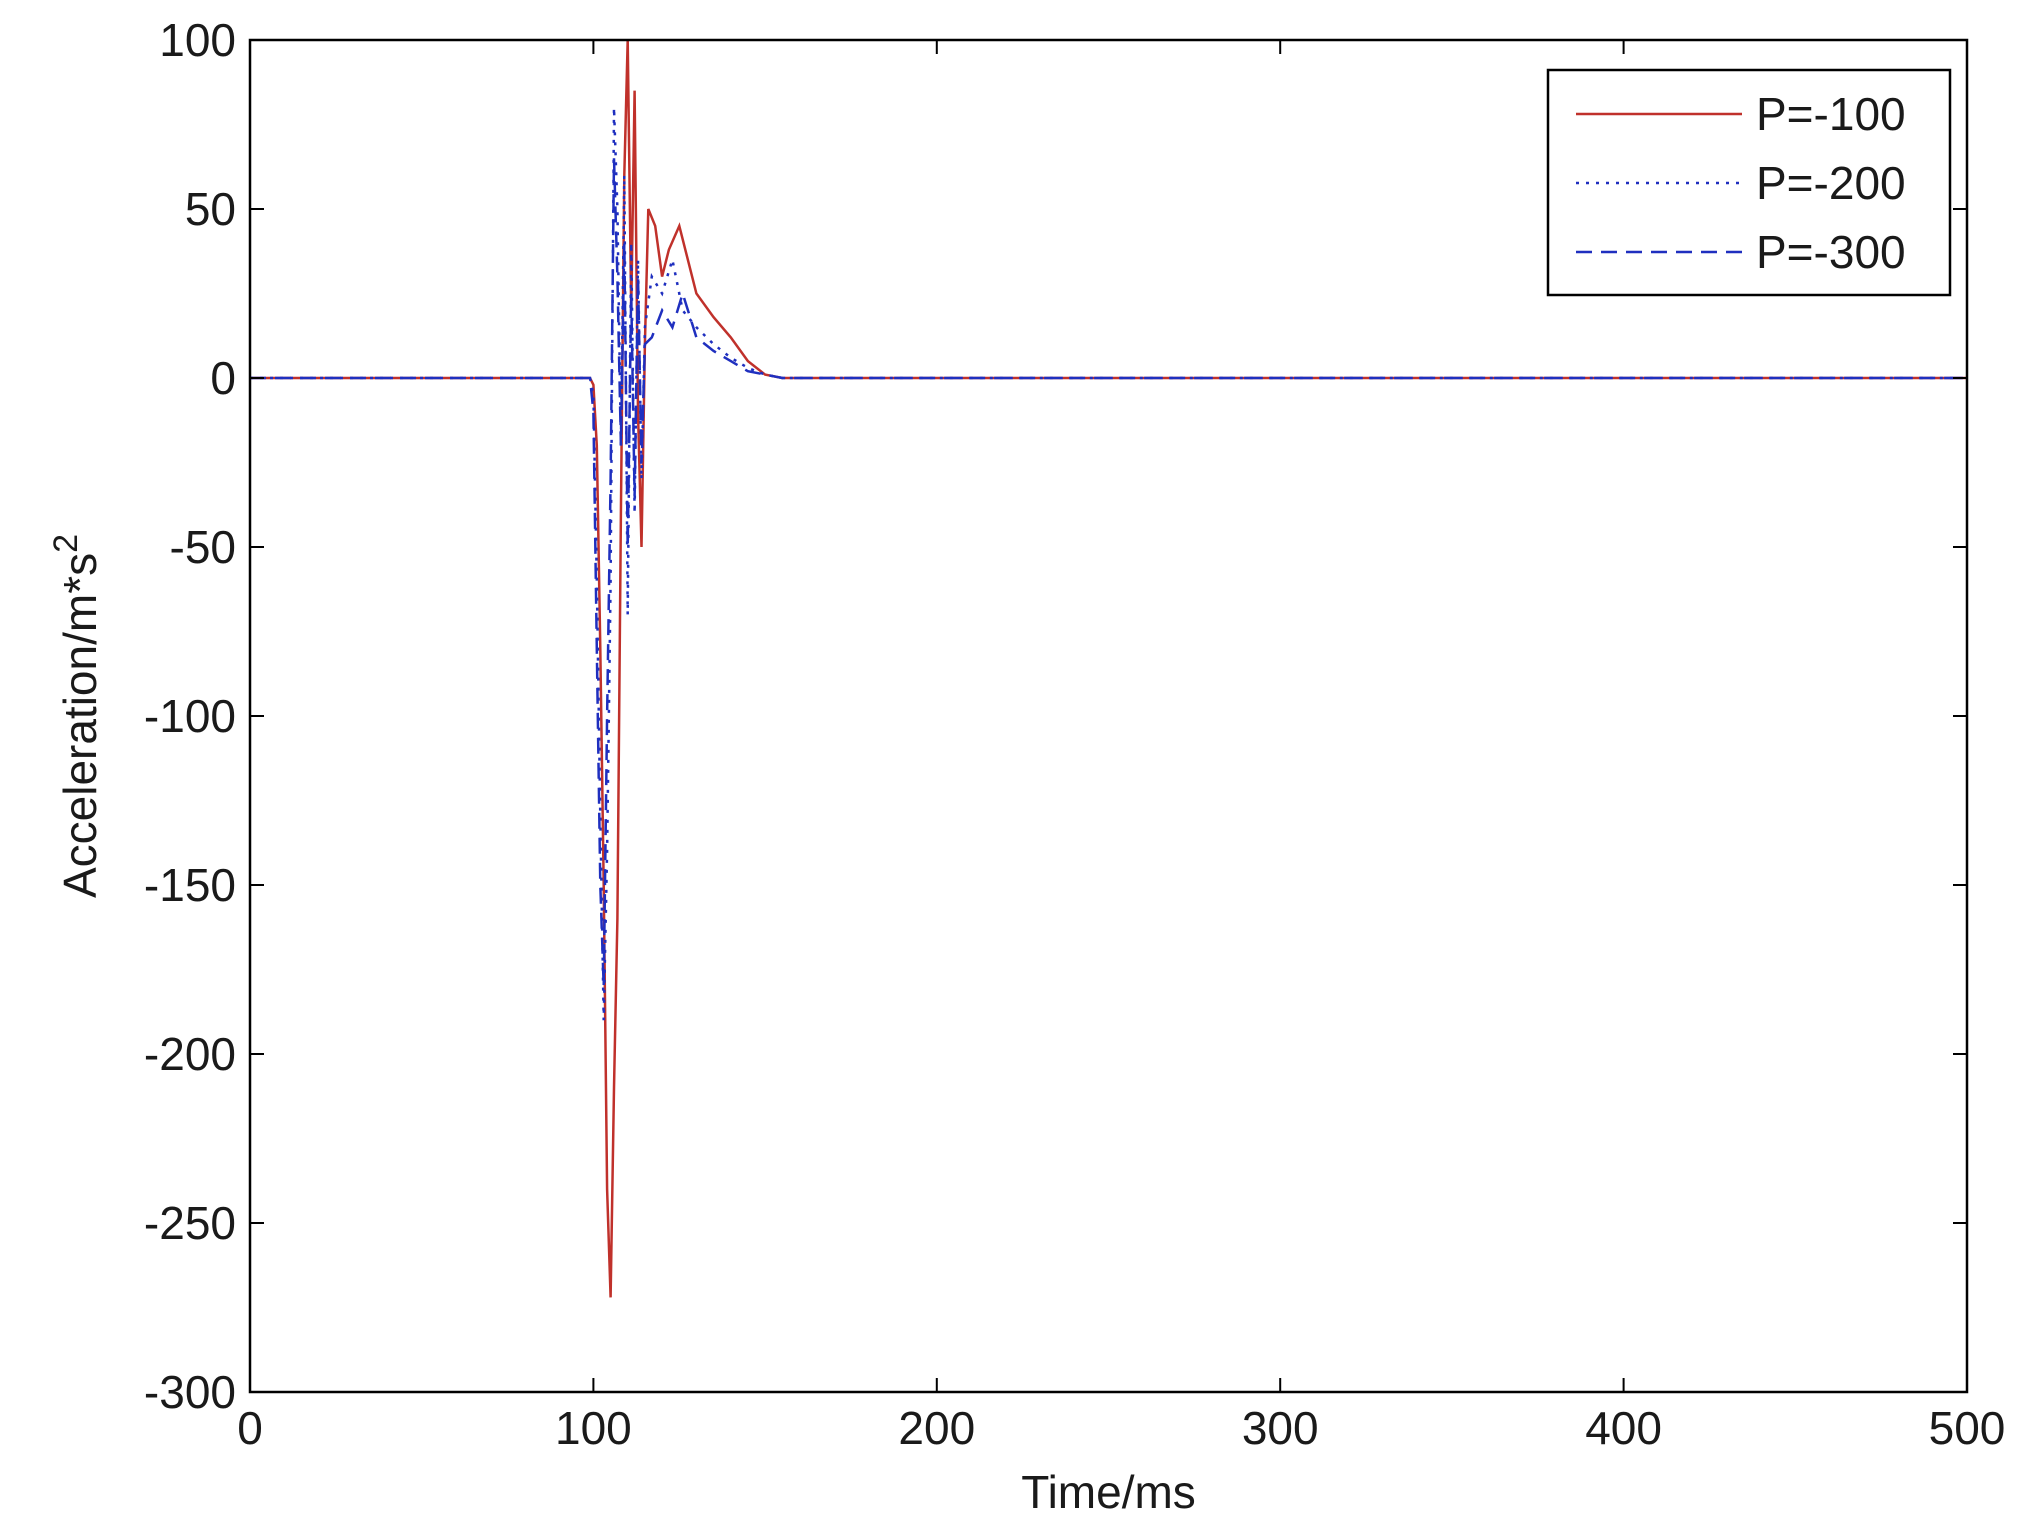 This screenshot has height=1538, width=2033. I want to click on y-axis-title-text: Acceleration/m*s, so click(80, 725).